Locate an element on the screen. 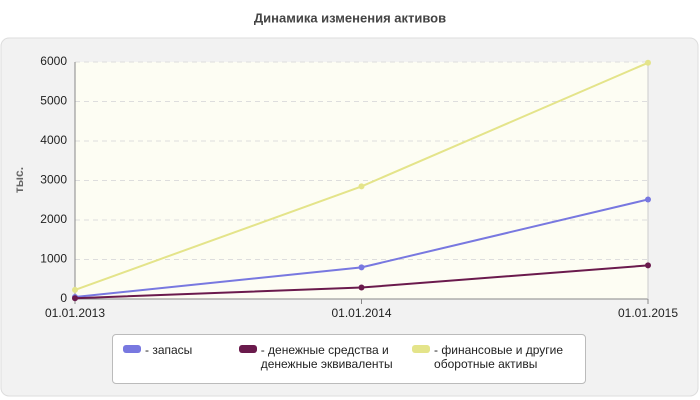 The image size is (700, 400). x-tick-label: 01.01.2014 is located at coordinates (361, 313).